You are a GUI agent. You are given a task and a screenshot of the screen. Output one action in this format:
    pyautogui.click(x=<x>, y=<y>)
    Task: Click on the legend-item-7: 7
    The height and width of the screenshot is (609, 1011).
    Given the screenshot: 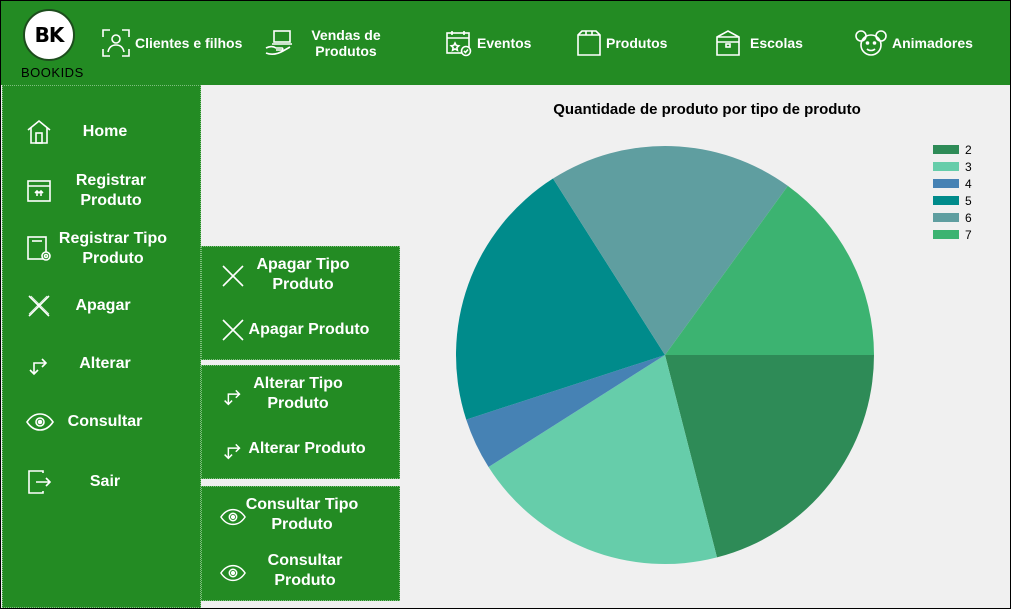 What is the action you would take?
    pyautogui.click(x=952, y=234)
    